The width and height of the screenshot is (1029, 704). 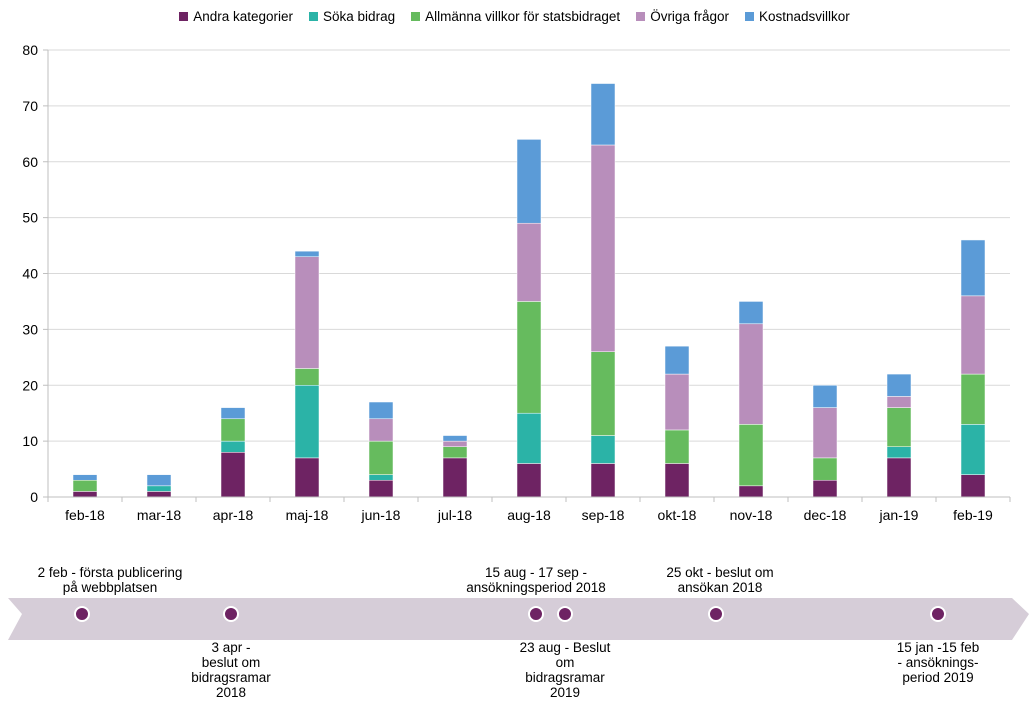 I want to click on timeline-event-line: 2018, so click(x=231, y=692).